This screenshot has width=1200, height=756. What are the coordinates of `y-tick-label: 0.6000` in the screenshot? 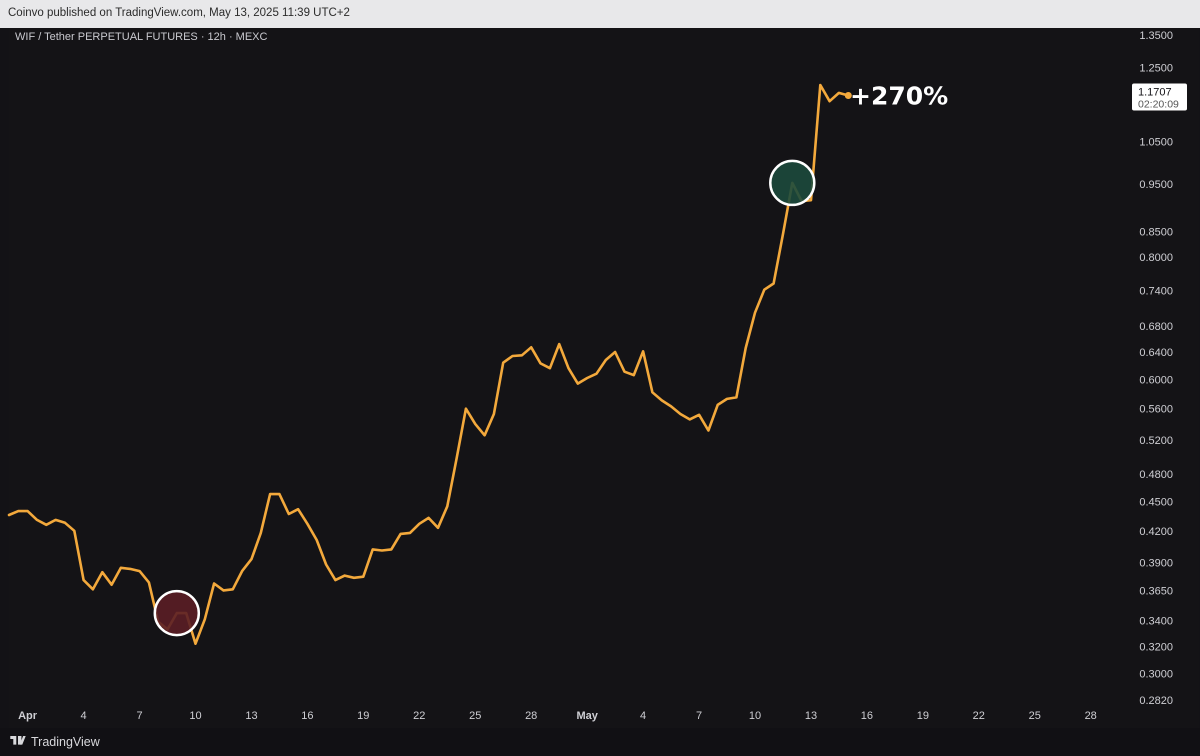 It's located at (1156, 380).